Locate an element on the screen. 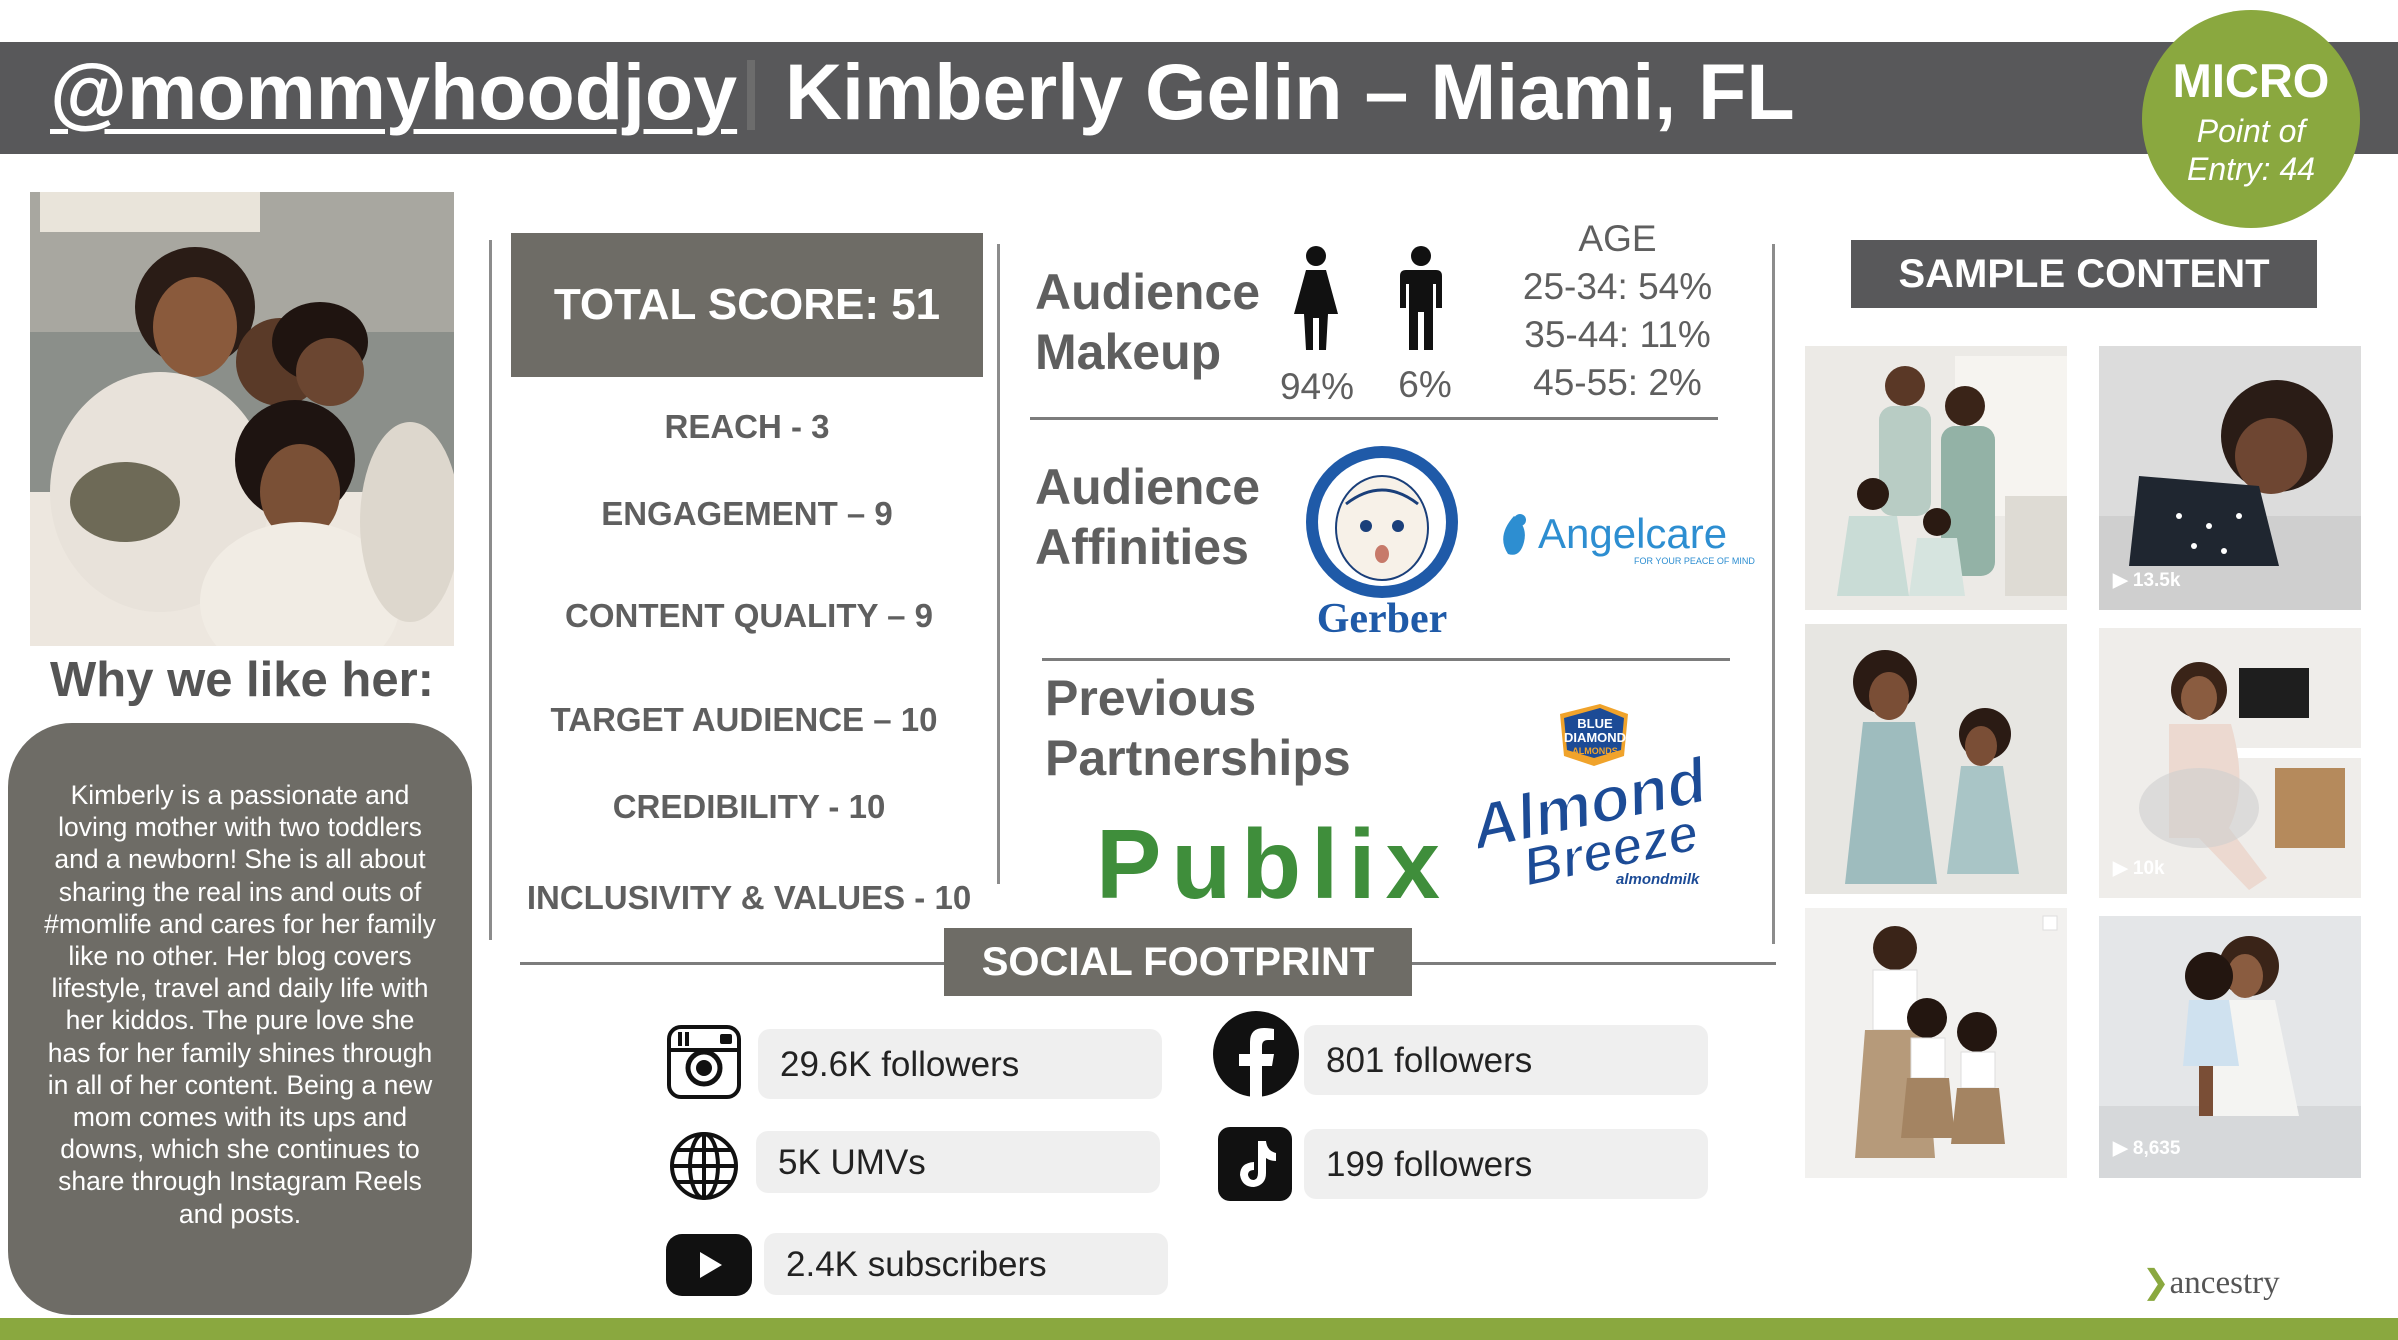  previous-partnerships-heading: Previous Partnerships is located at coordinates (1198, 728).